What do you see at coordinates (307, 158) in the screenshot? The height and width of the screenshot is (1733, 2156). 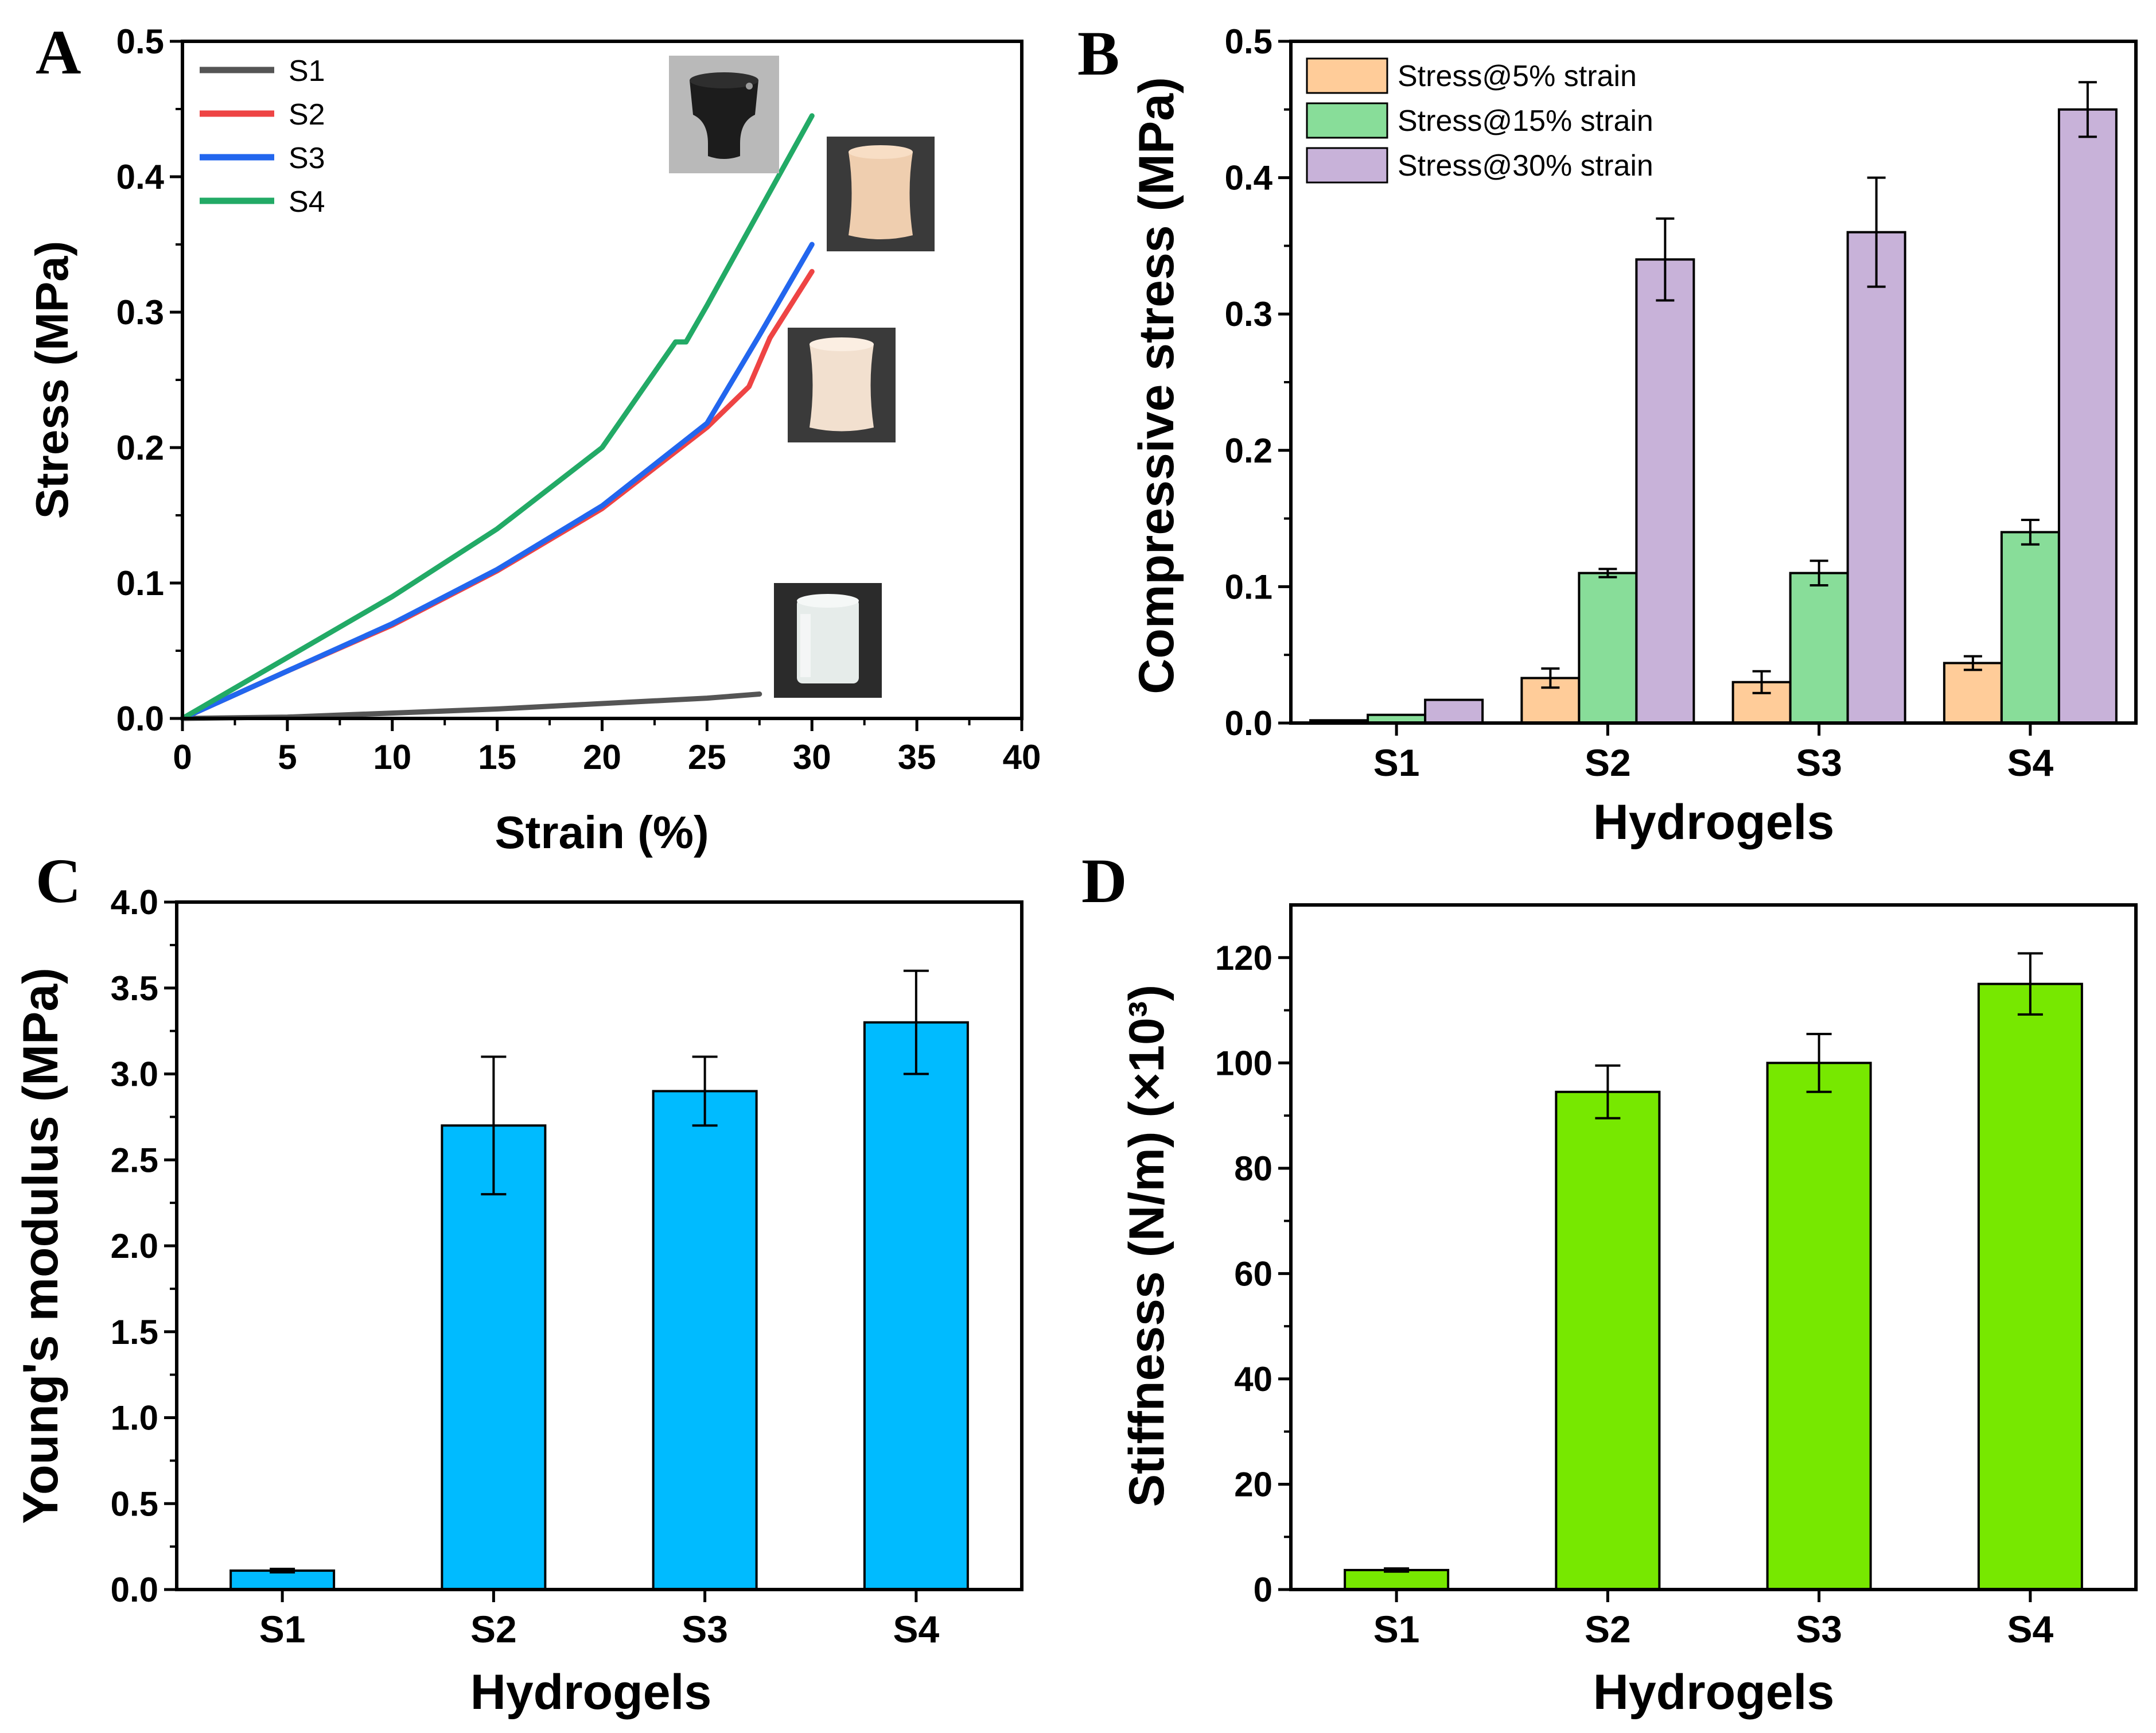 I see `legend-label-s3: S3` at bounding box center [307, 158].